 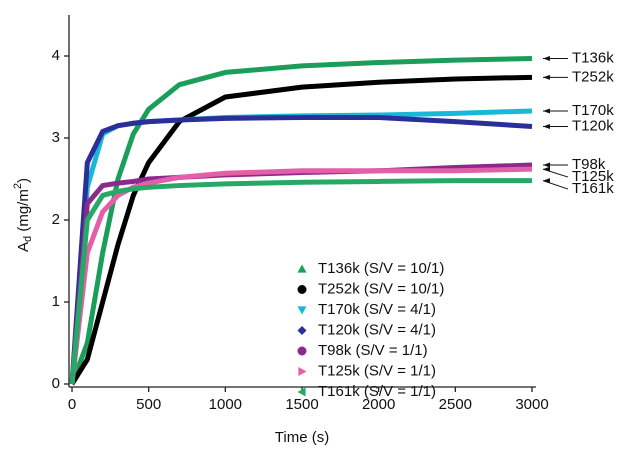 I want to click on legend-label: T98k (S/V = 1/1), so click(x=373, y=350).